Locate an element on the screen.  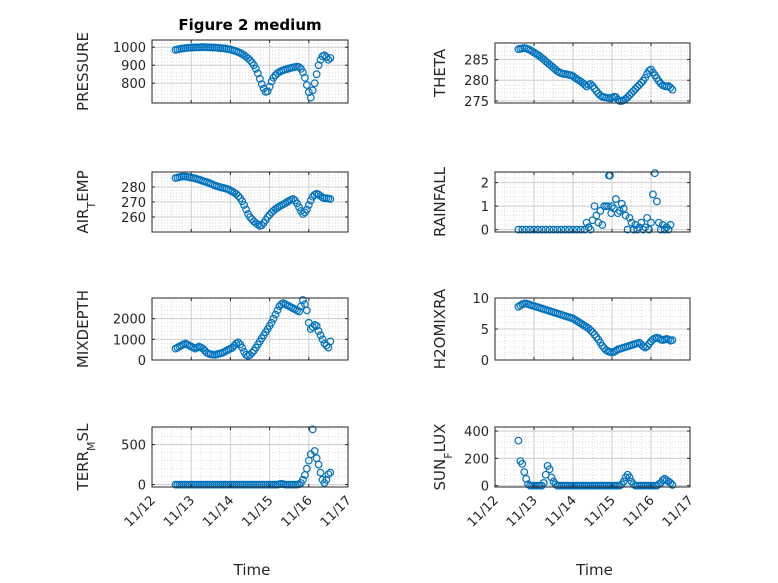
y-tick-label: 270 is located at coordinates (133, 203).